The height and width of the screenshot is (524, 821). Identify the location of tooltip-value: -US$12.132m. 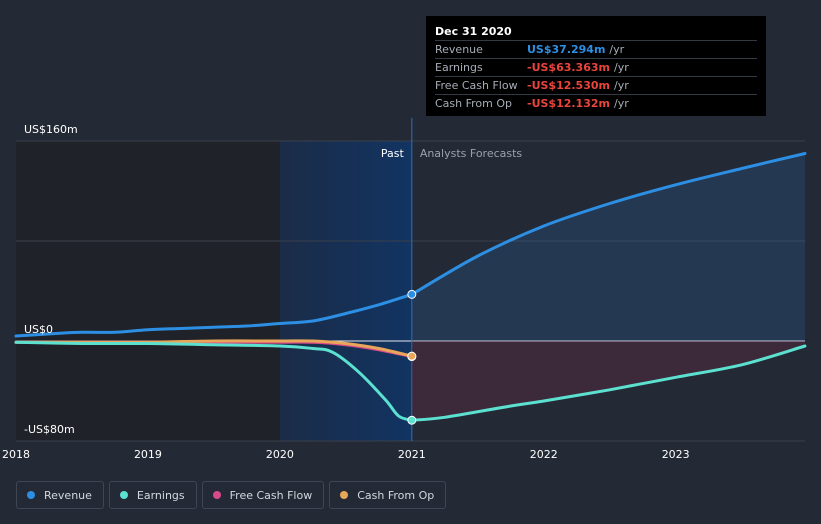
(568, 103).